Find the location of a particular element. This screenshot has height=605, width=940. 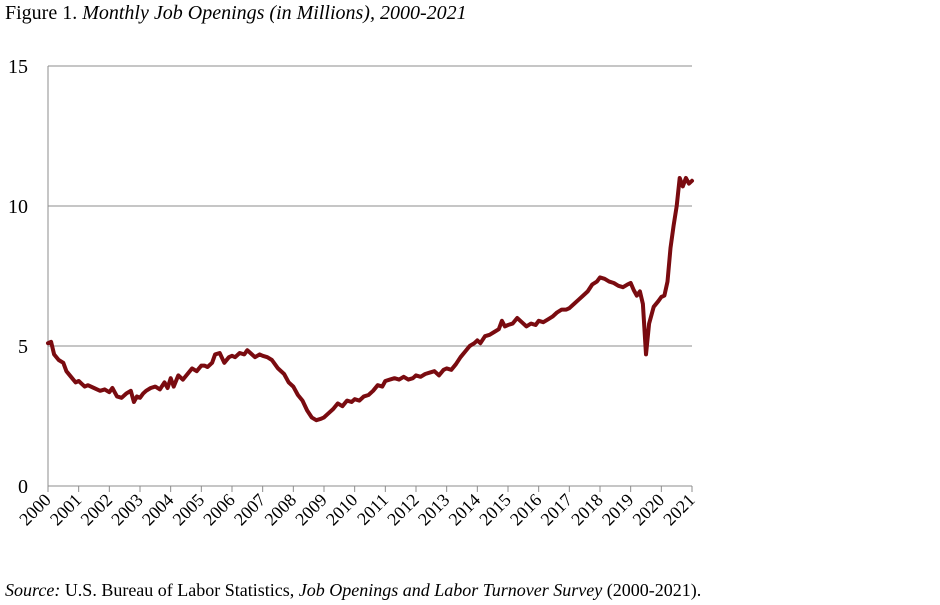

figure-label: Figure 1. is located at coordinates (41, 13).